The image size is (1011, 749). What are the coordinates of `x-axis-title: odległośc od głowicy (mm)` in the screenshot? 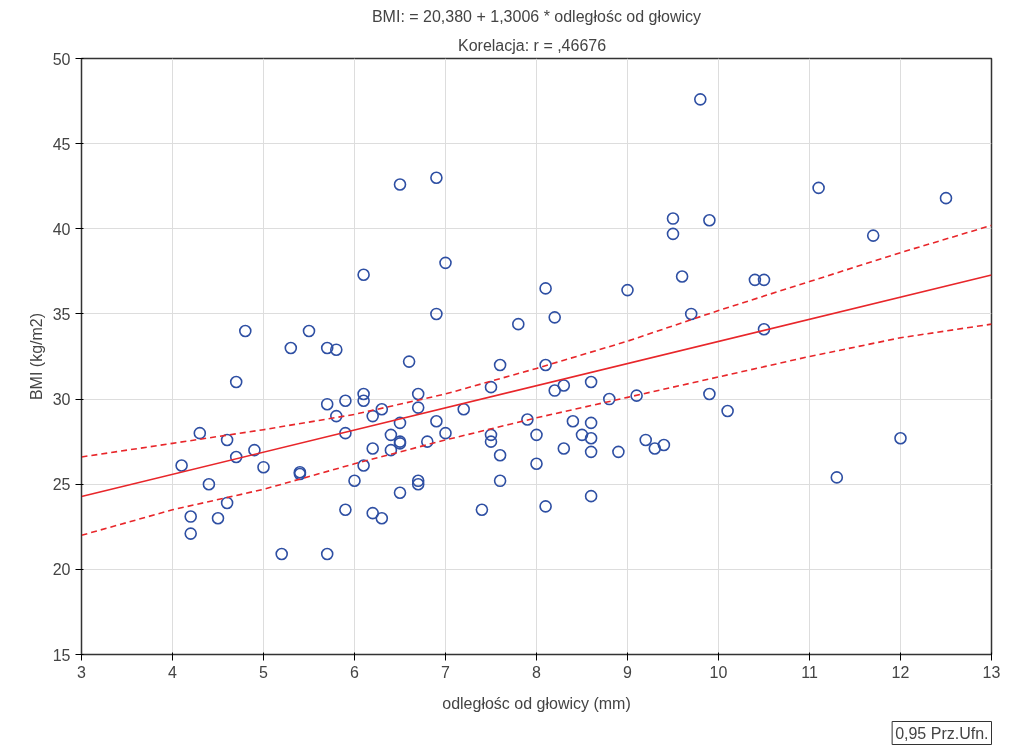 It's located at (536, 703).